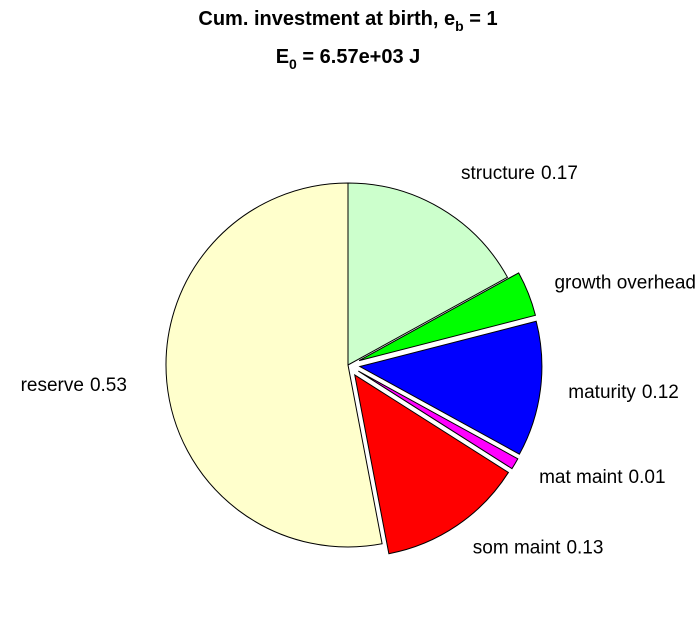 Image resolution: width=696 pixels, height=618 pixels. I want to click on slice-category: reserve, so click(52, 385).